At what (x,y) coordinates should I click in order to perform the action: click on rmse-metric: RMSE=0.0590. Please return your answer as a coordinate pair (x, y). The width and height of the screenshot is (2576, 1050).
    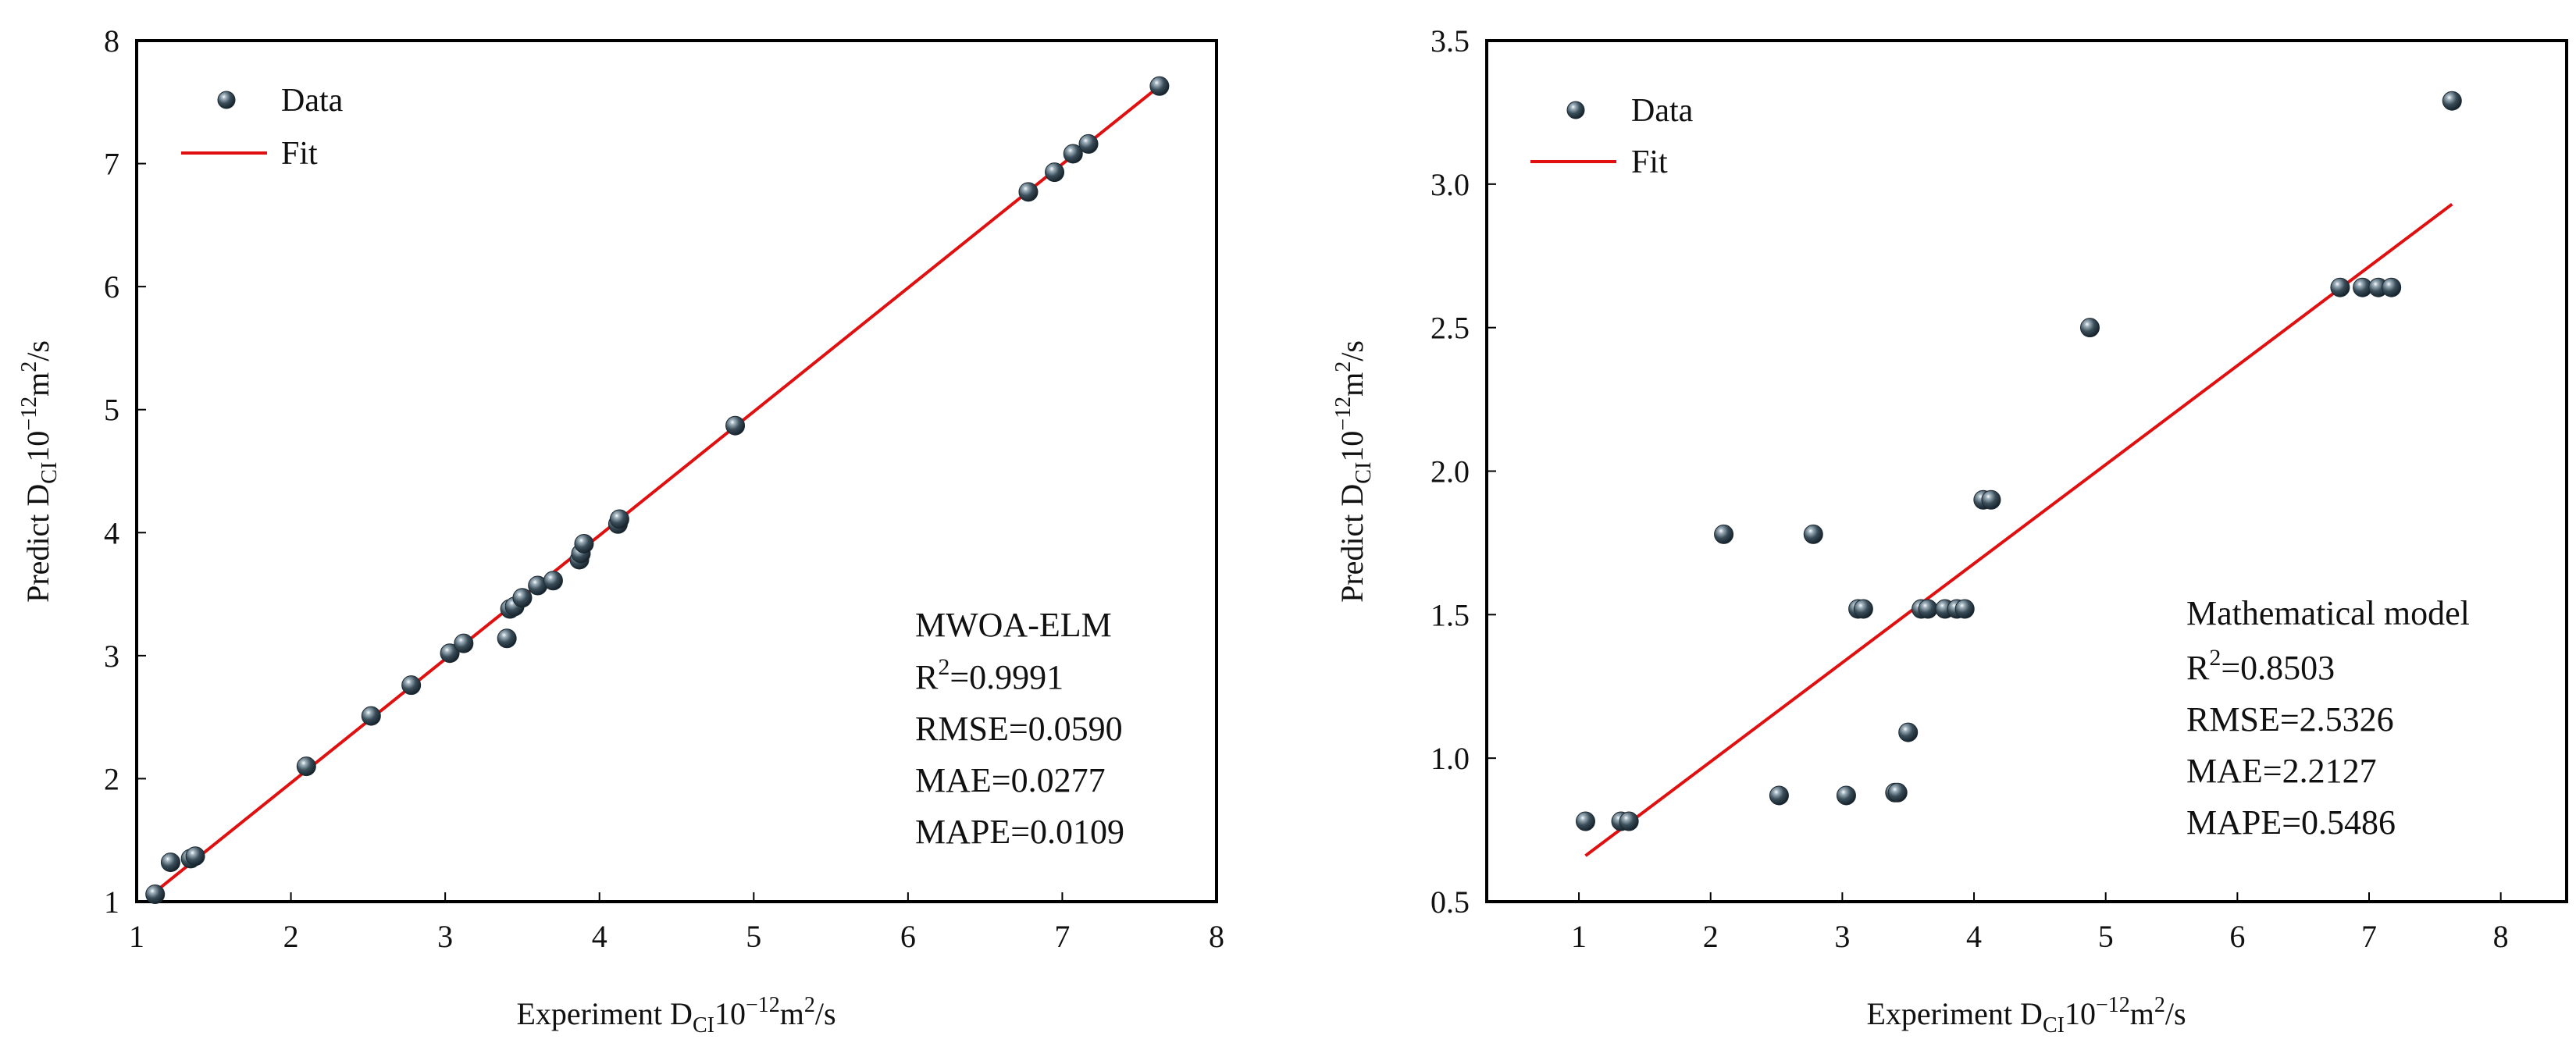
    Looking at the image, I should click on (1019, 729).